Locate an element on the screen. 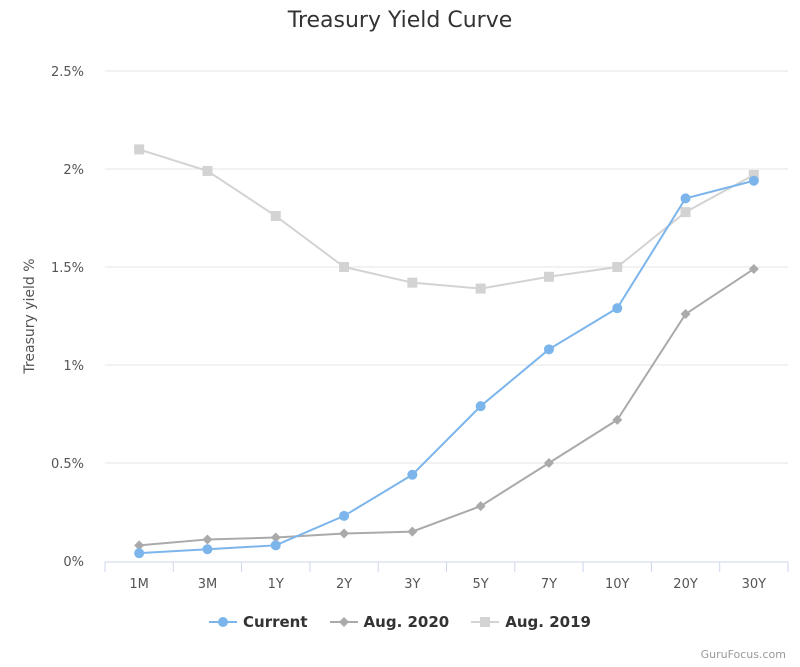  legend-item-aug-2020: Aug. 2020 is located at coordinates (389, 622).